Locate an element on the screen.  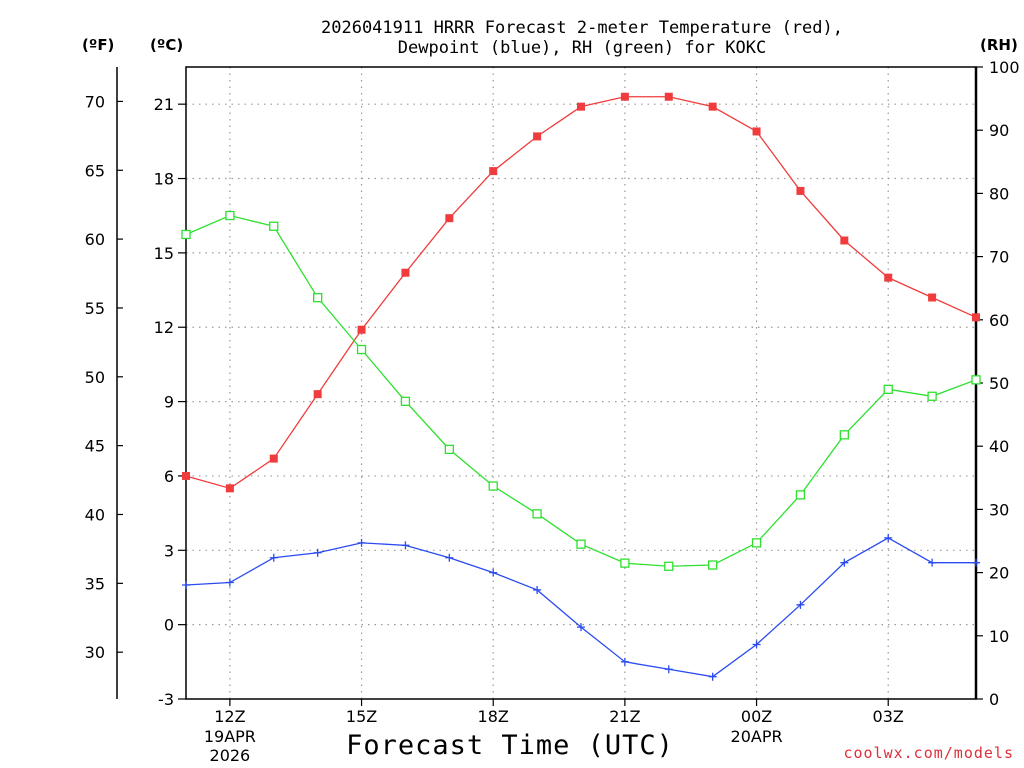
rh-tick-label: 100 is located at coordinates (1004, 67).